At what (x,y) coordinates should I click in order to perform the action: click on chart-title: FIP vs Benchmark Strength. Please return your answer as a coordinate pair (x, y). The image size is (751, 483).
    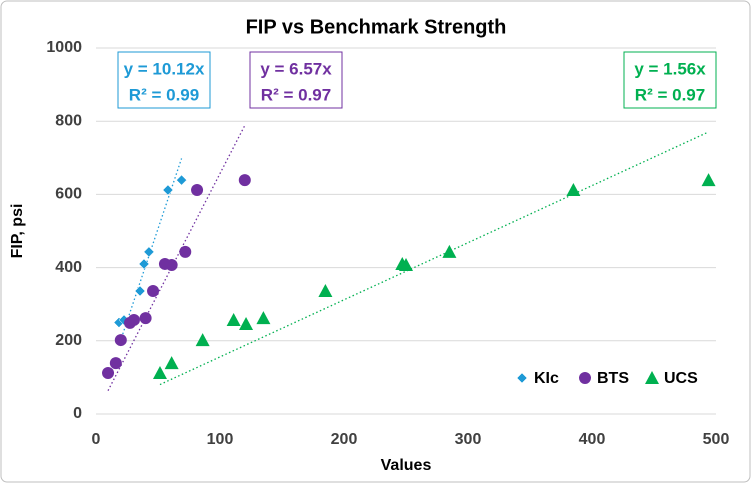
    Looking at the image, I should click on (376, 27).